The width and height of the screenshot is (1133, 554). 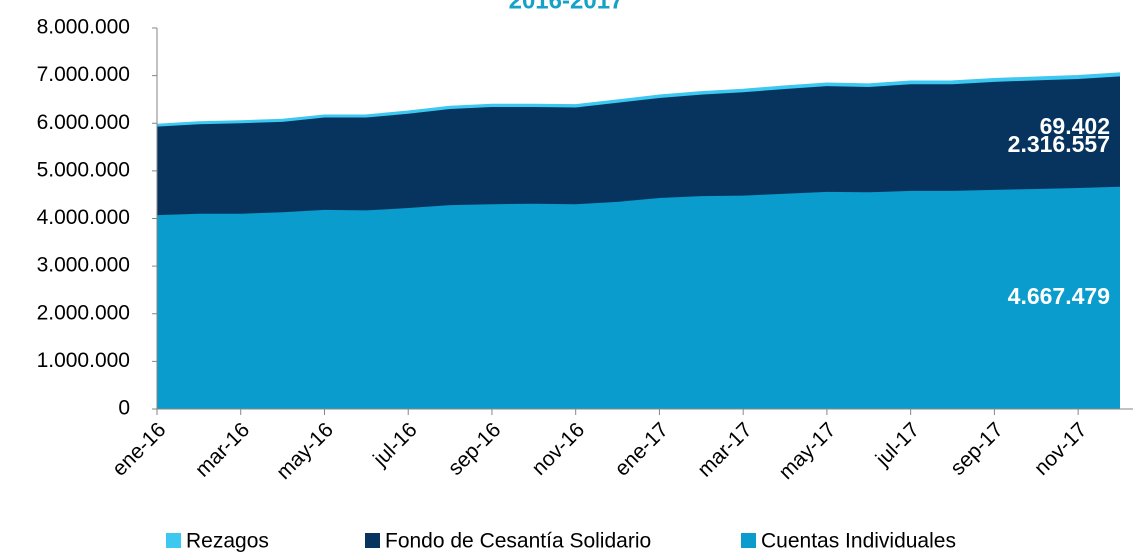 I want to click on y-tick-label: 8.000.000, so click(x=83, y=27).